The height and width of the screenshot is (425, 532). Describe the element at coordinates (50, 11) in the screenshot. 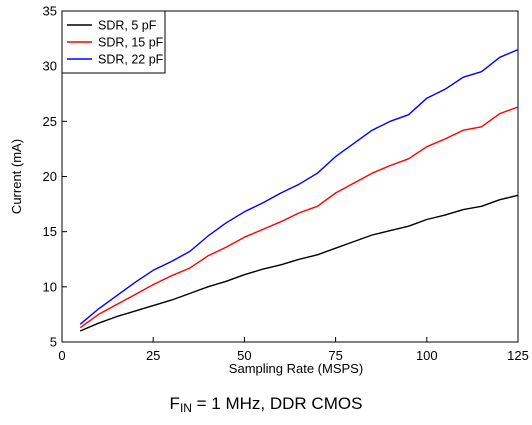

I see `y-tick-label: 35` at that location.